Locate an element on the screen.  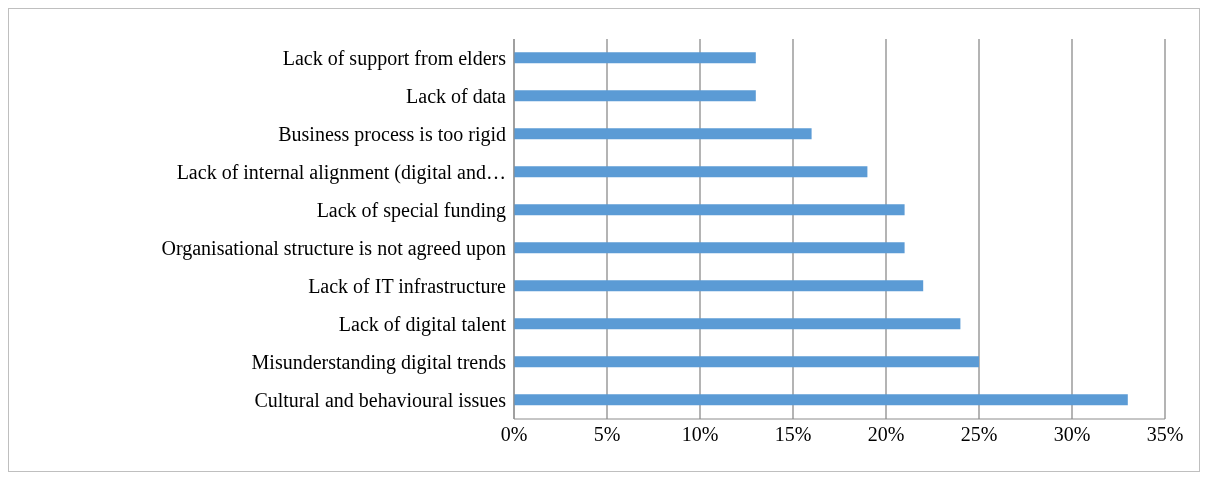
x-tick-label: 5% is located at coordinates (607, 434).